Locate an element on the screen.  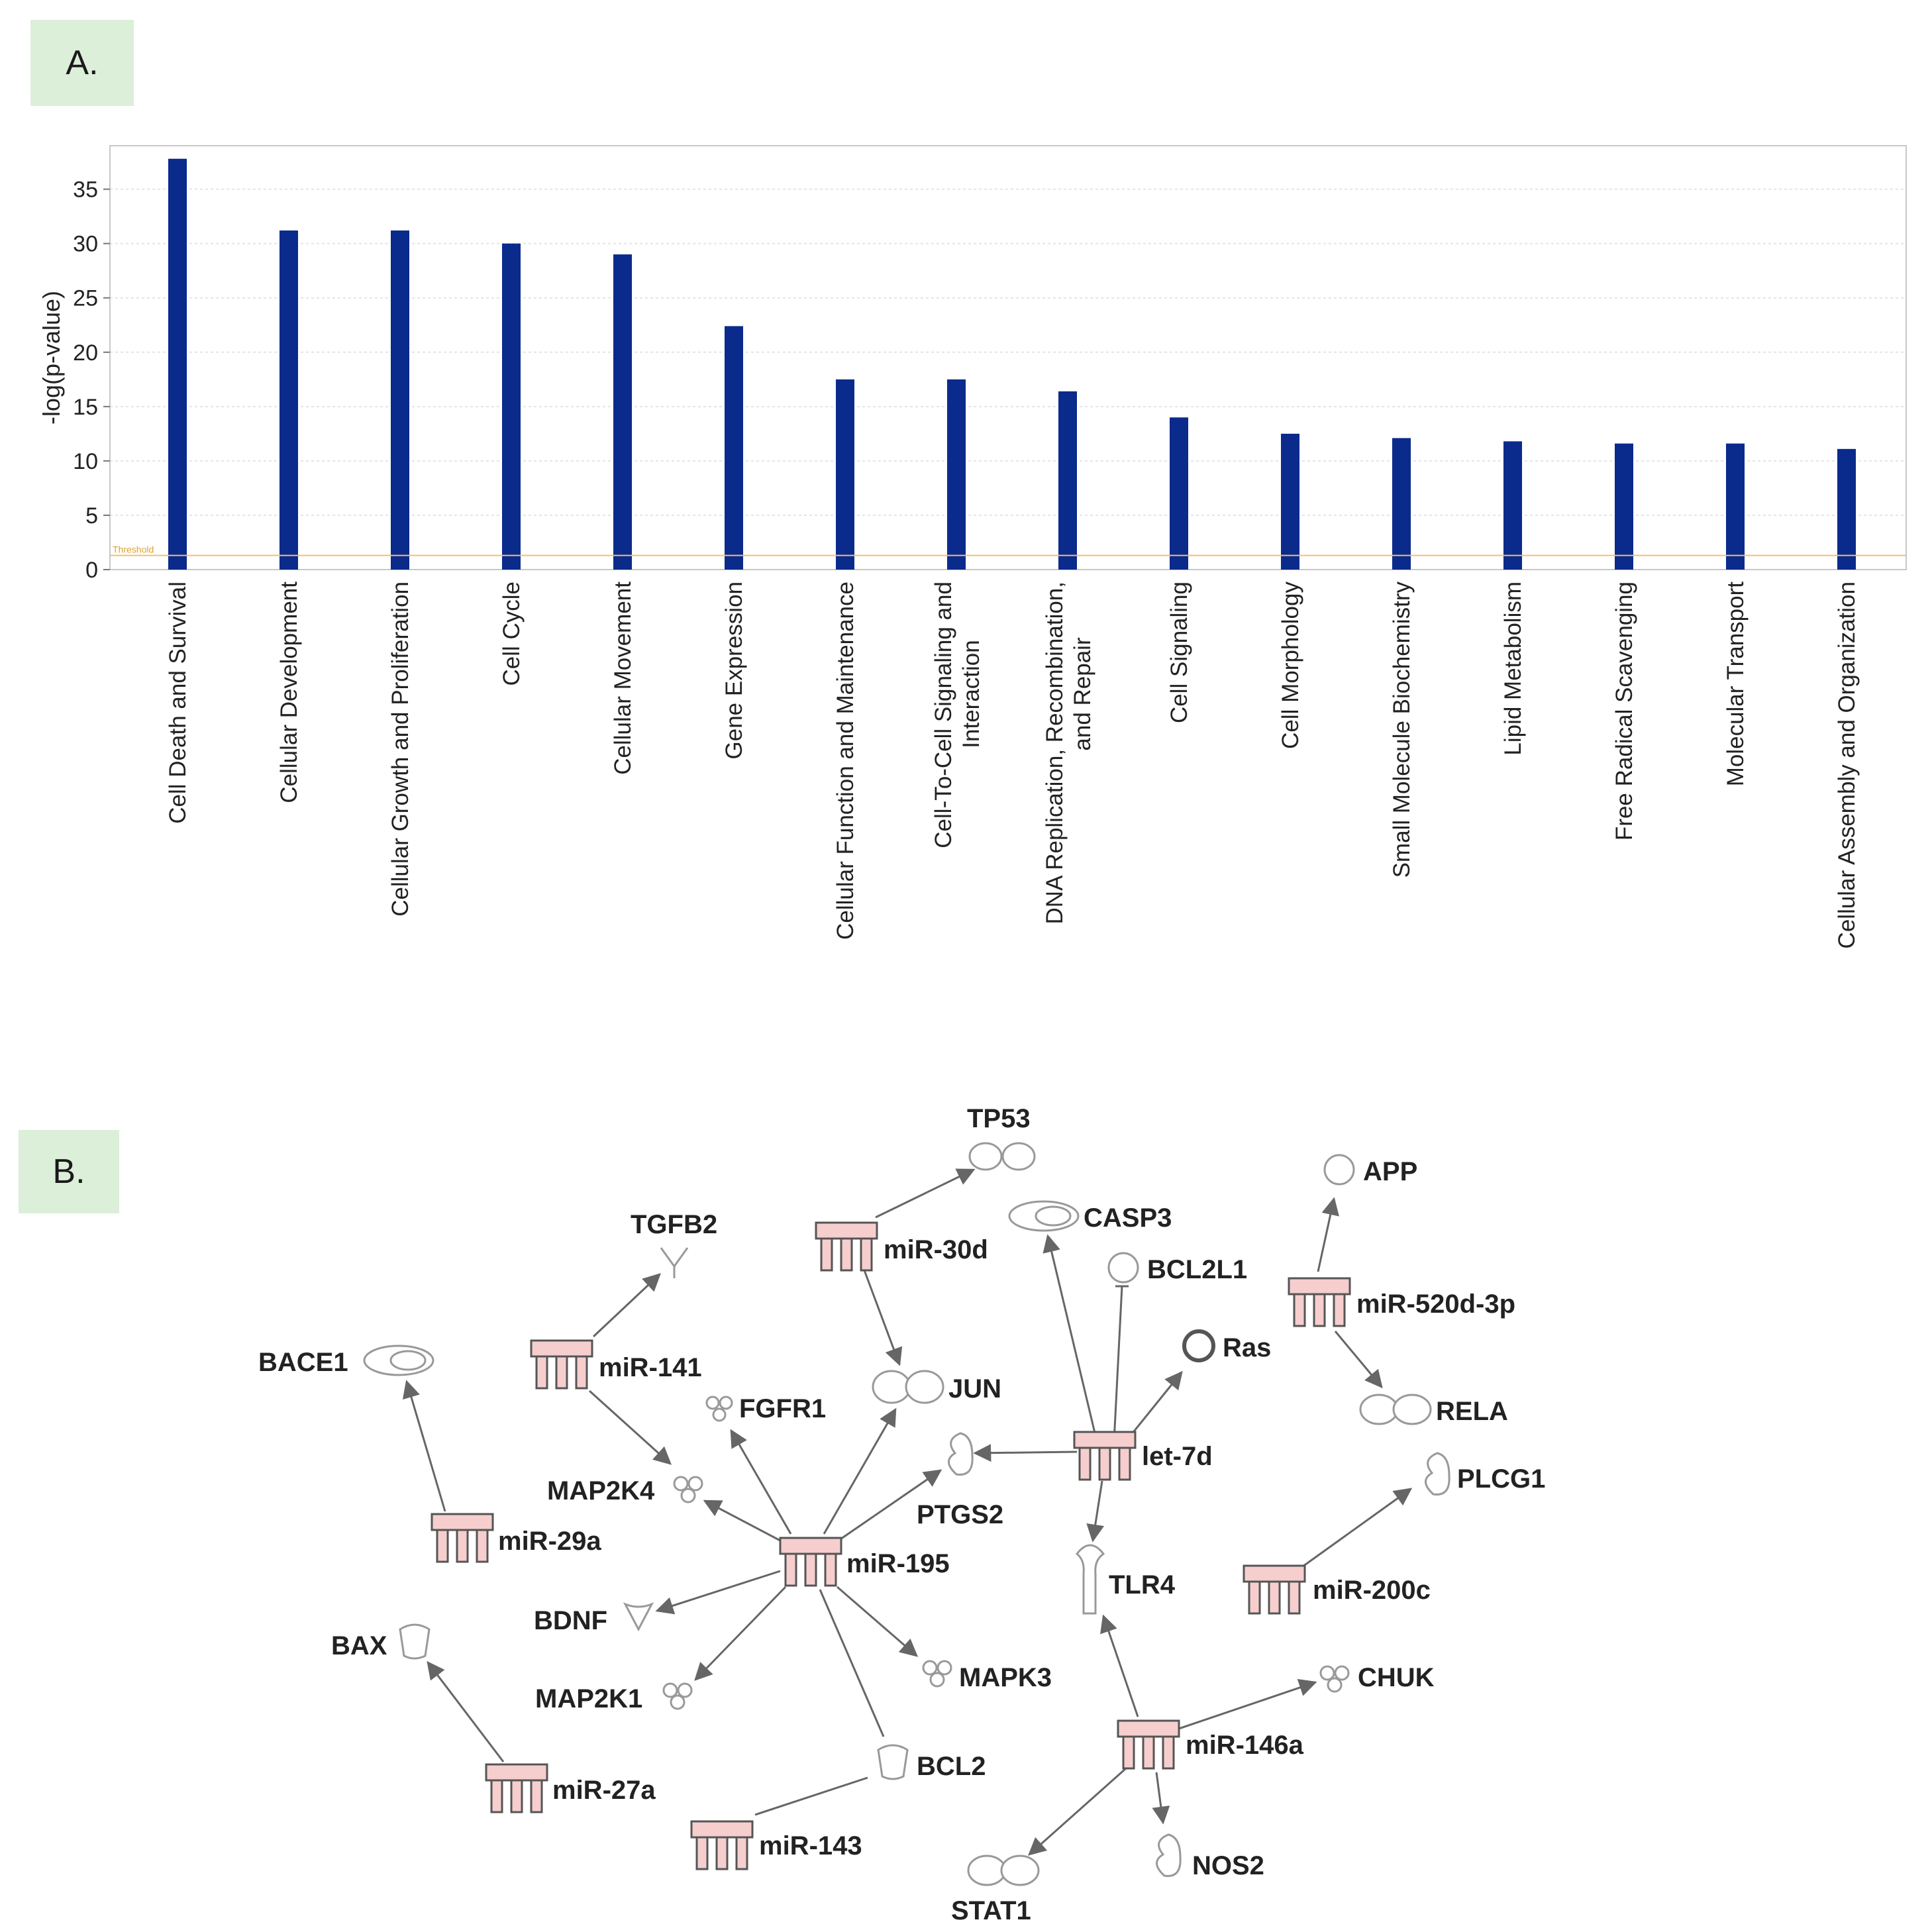
mirna-label: miR-146a is located at coordinates (1245, 1745).